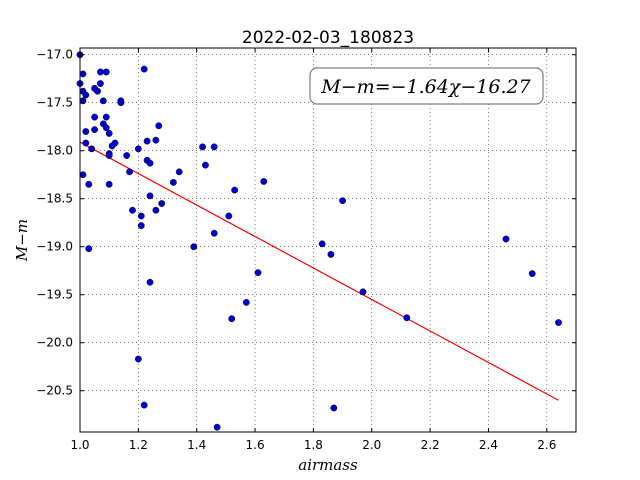 The height and width of the screenshot is (480, 640). What do you see at coordinates (371, 445) in the screenshot?
I see `x-tick-label: 2.0` at bounding box center [371, 445].